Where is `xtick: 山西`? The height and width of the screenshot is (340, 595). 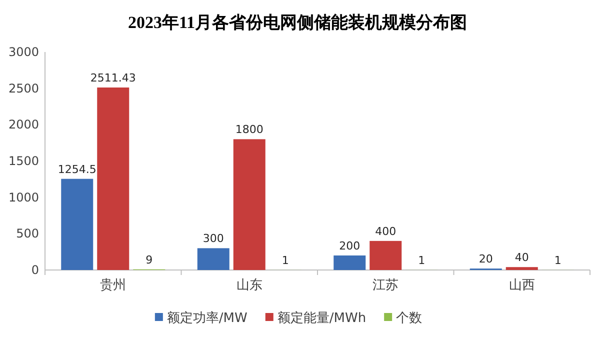 xtick: 山西 is located at coordinates (521, 285).